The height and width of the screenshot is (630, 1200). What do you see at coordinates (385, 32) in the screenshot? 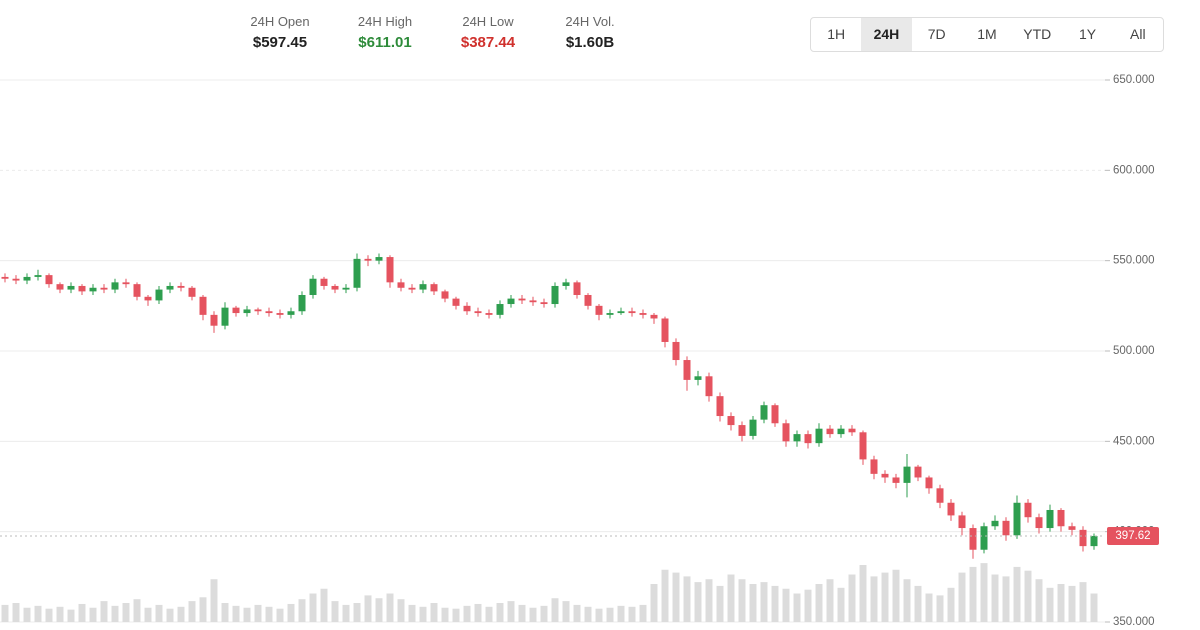
I see `stat: 24H High $611.01` at bounding box center [385, 32].